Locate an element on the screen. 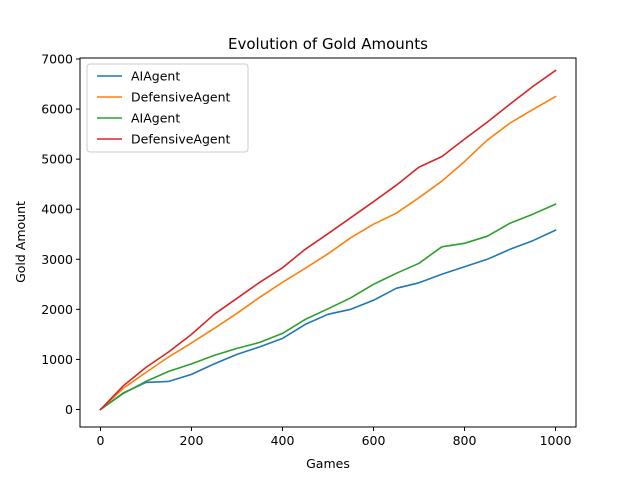  chart-title: Evolution of Gold Amounts is located at coordinates (328, 44).